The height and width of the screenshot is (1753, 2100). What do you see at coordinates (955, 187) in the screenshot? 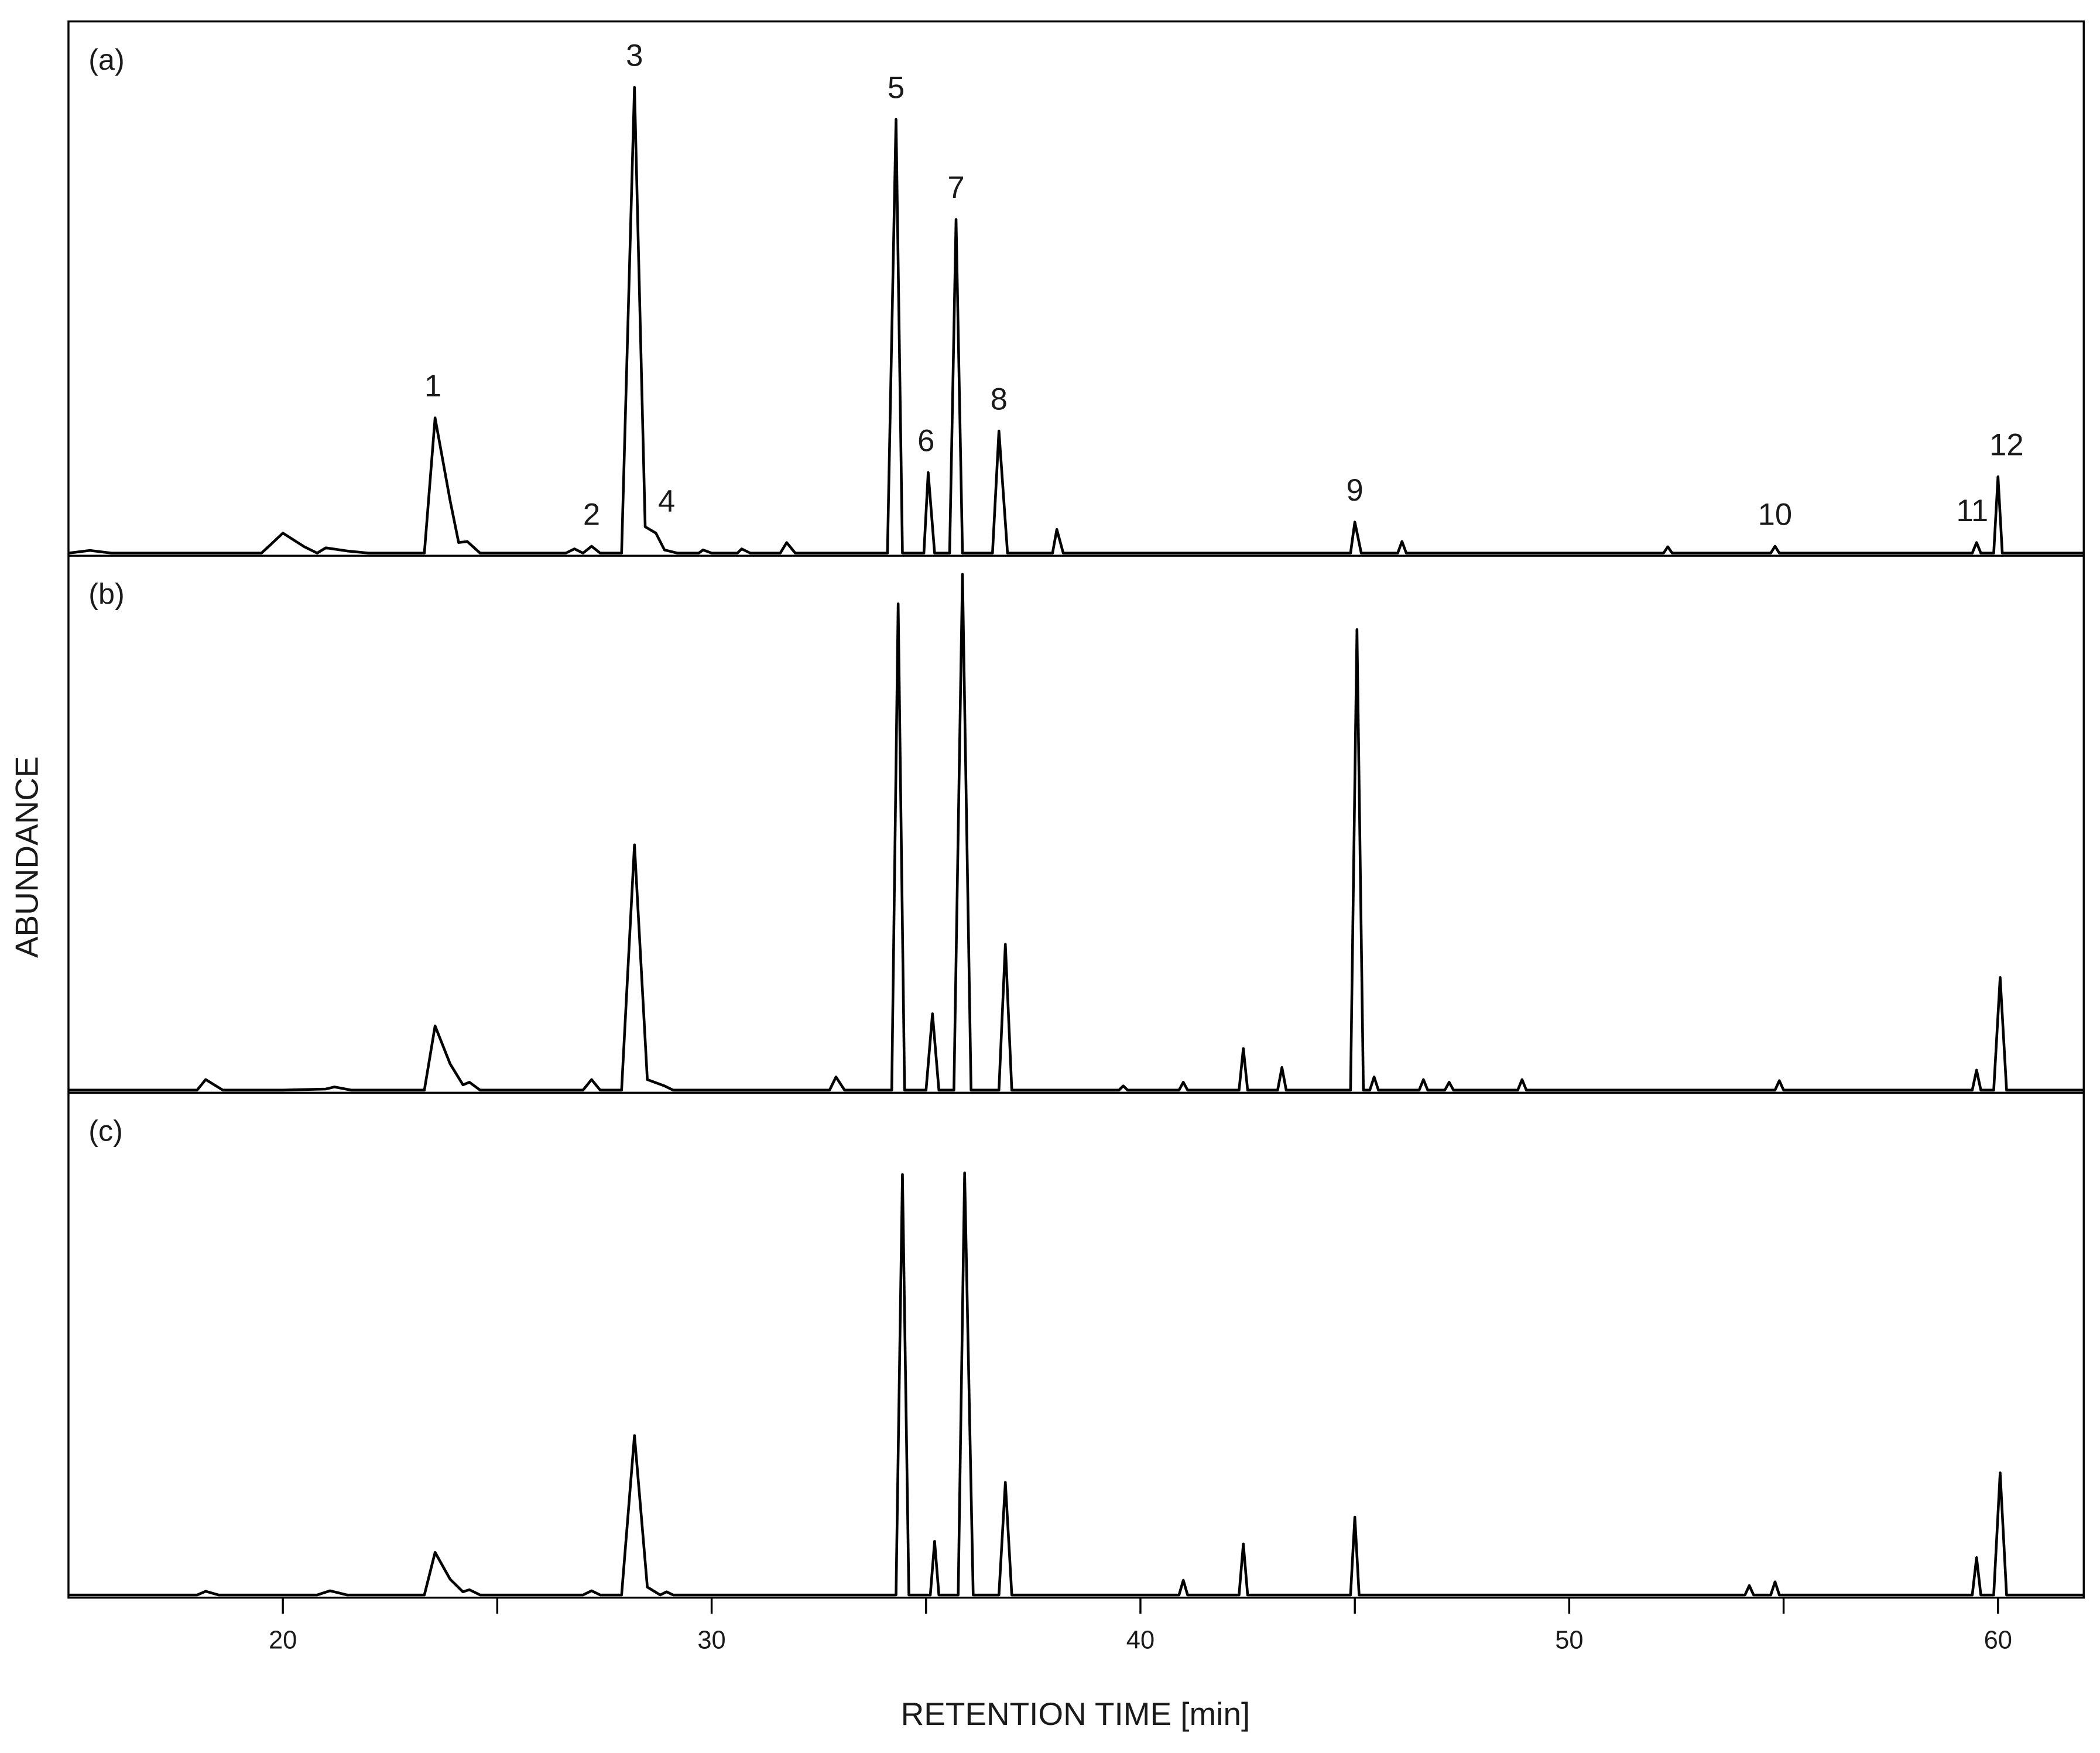
I see `peak-label: 7` at bounding box center [955, 187].